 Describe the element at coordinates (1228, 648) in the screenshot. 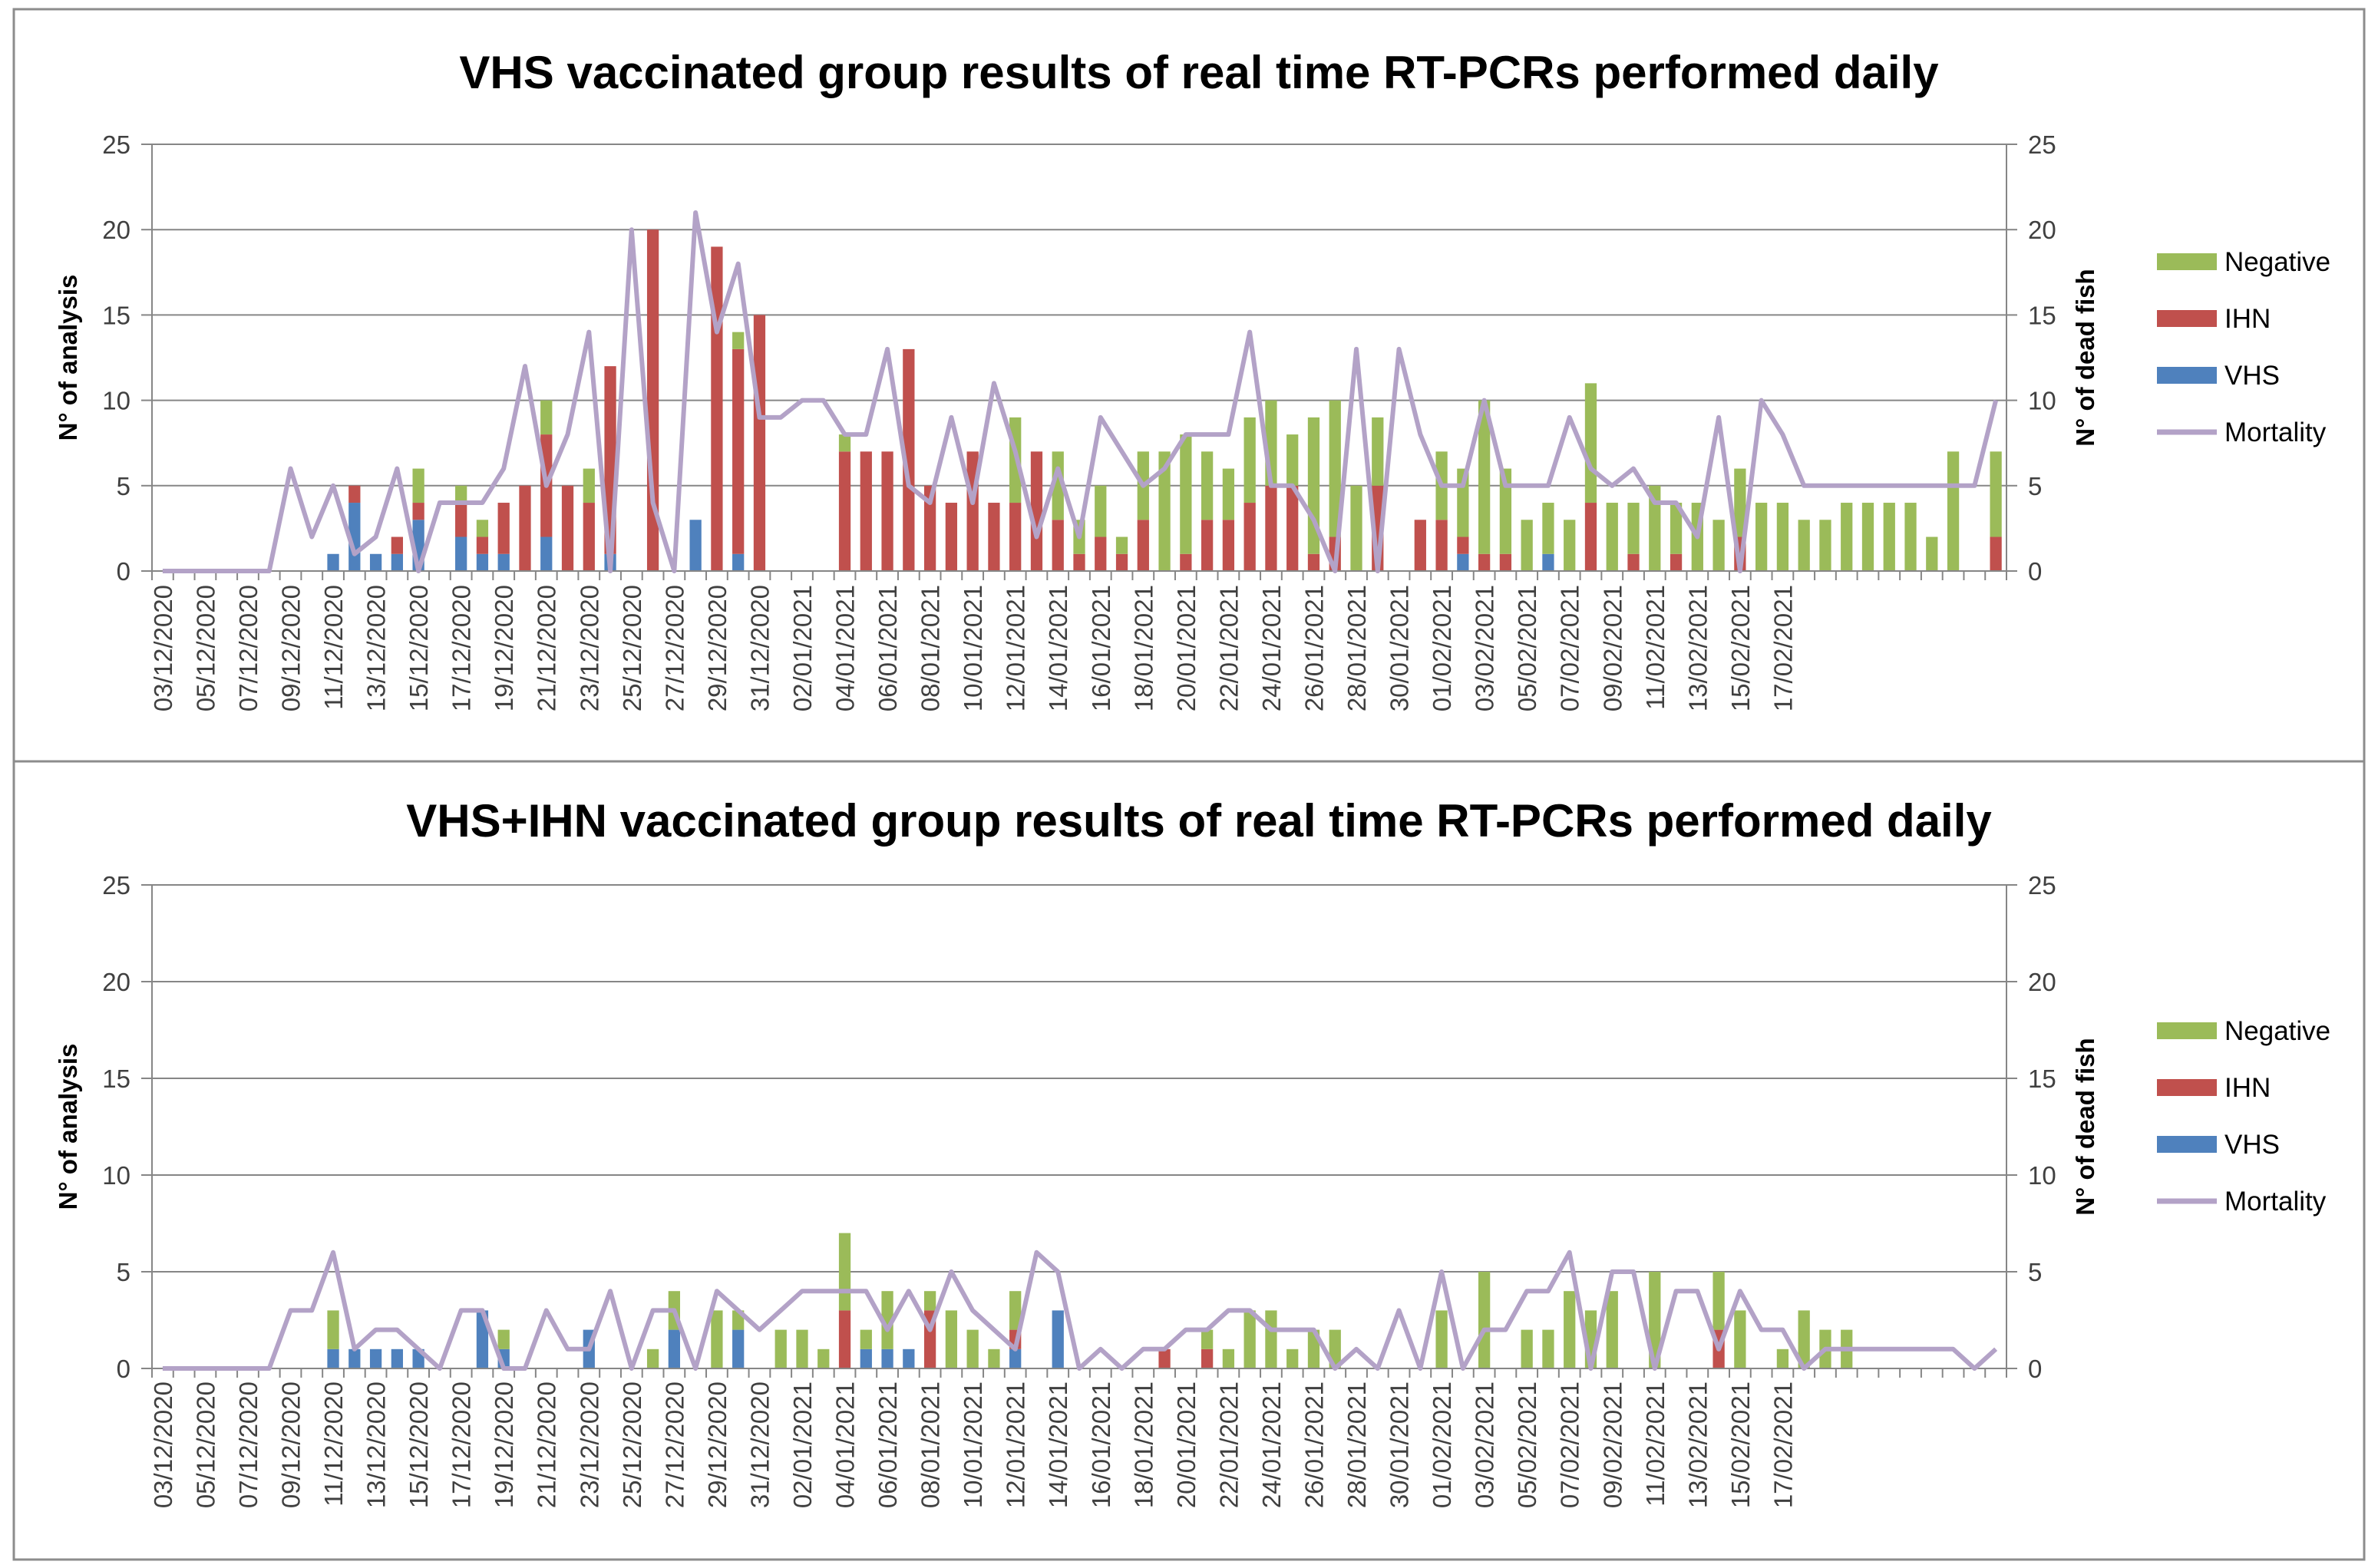

I see `x-tick-label: 22/01/2021` at that location.